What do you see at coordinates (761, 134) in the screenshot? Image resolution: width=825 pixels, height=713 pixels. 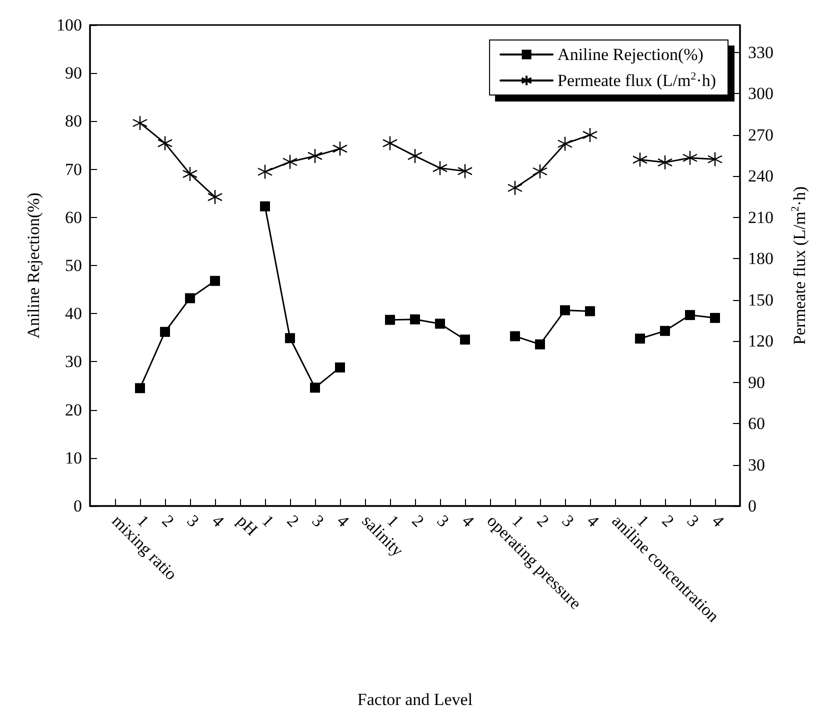 I see `y2-tick-label: 270` at bounding box center [761, 134].